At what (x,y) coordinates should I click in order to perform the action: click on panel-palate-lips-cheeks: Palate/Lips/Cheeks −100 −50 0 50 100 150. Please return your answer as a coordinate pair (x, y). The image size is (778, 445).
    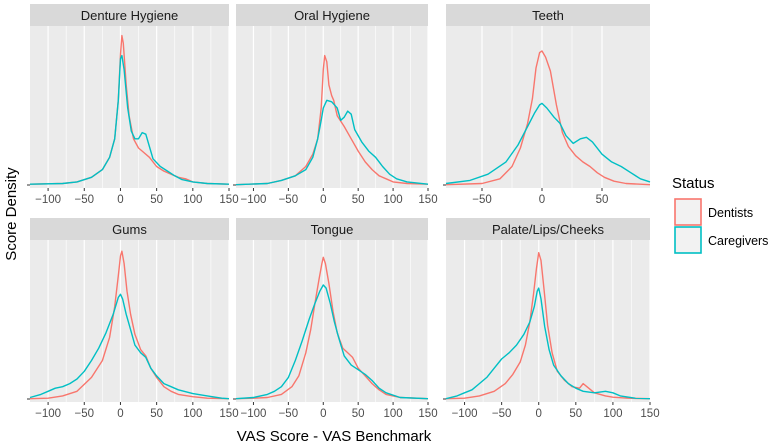
    Looking at the image, I should click on (551, 319).